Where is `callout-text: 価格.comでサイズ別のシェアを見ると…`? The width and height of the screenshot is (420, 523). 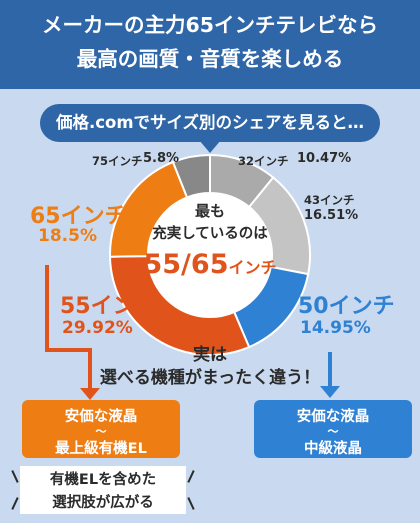
callout-text: 価格.comでサイズ別のシェアを見ると… is located at coordinates (210, 122).